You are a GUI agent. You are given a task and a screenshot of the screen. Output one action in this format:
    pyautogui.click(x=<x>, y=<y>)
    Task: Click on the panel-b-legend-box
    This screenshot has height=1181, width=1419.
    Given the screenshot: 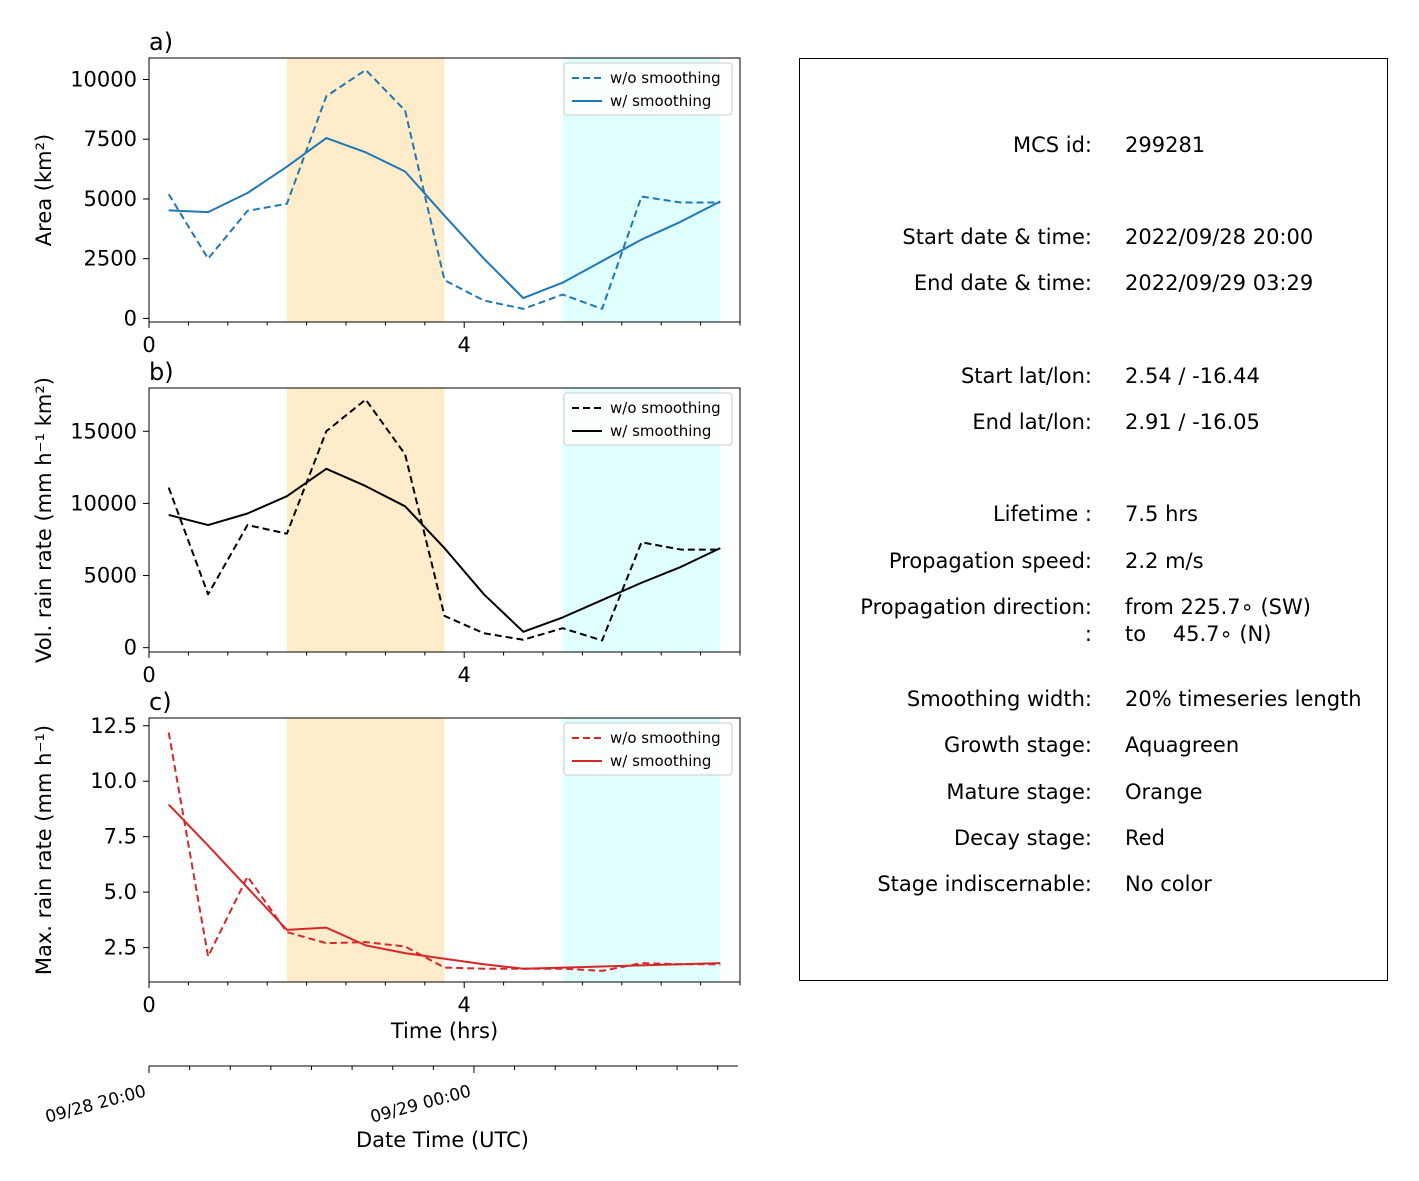 What is the action you would take?
    pyautogui.click(x=648, y=419)
    